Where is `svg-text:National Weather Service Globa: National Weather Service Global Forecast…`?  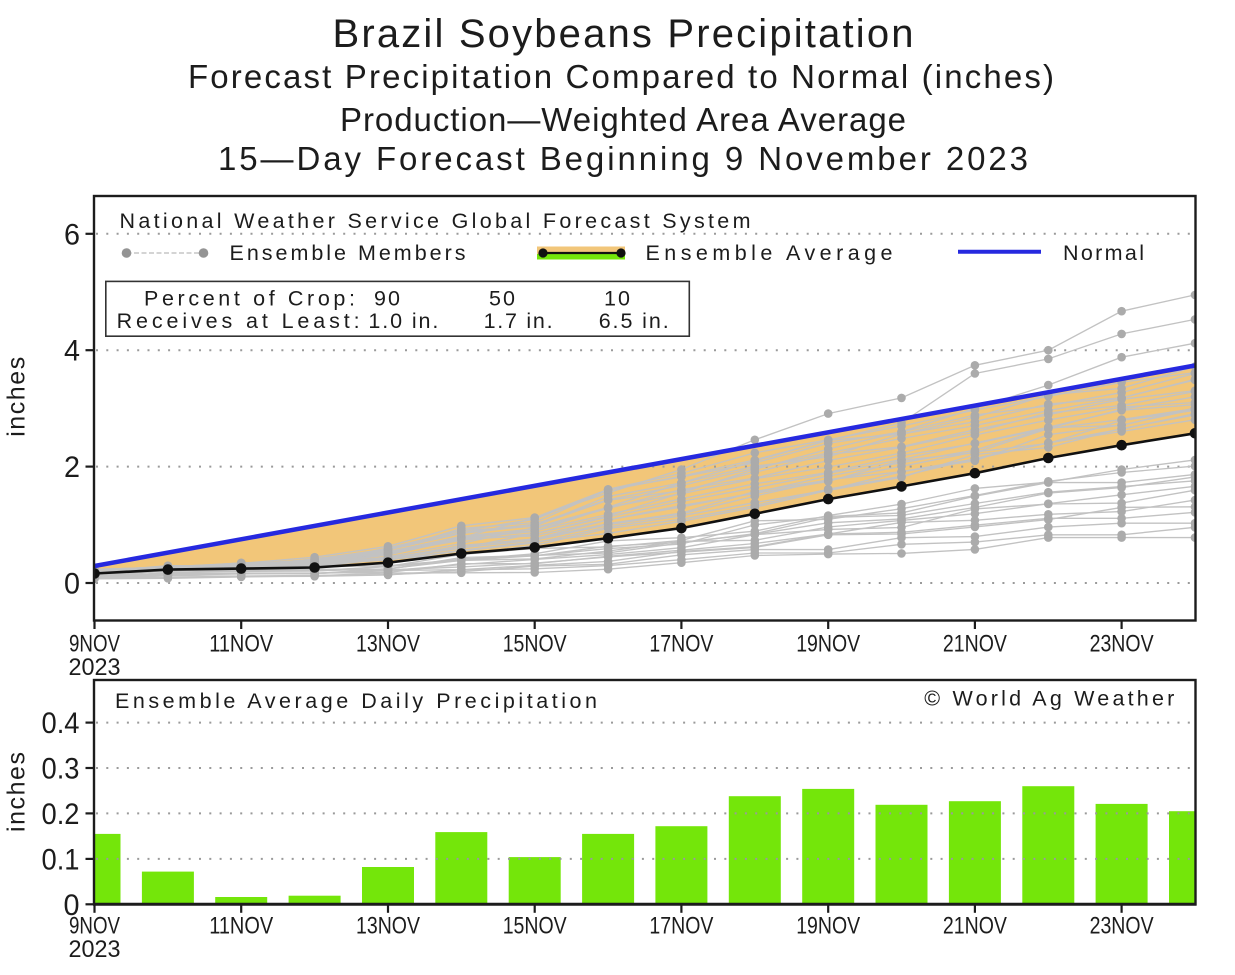
svg-text:National Weather Service Globa: National Weather Service Global Forecast… is located at coordinates (435, 221).